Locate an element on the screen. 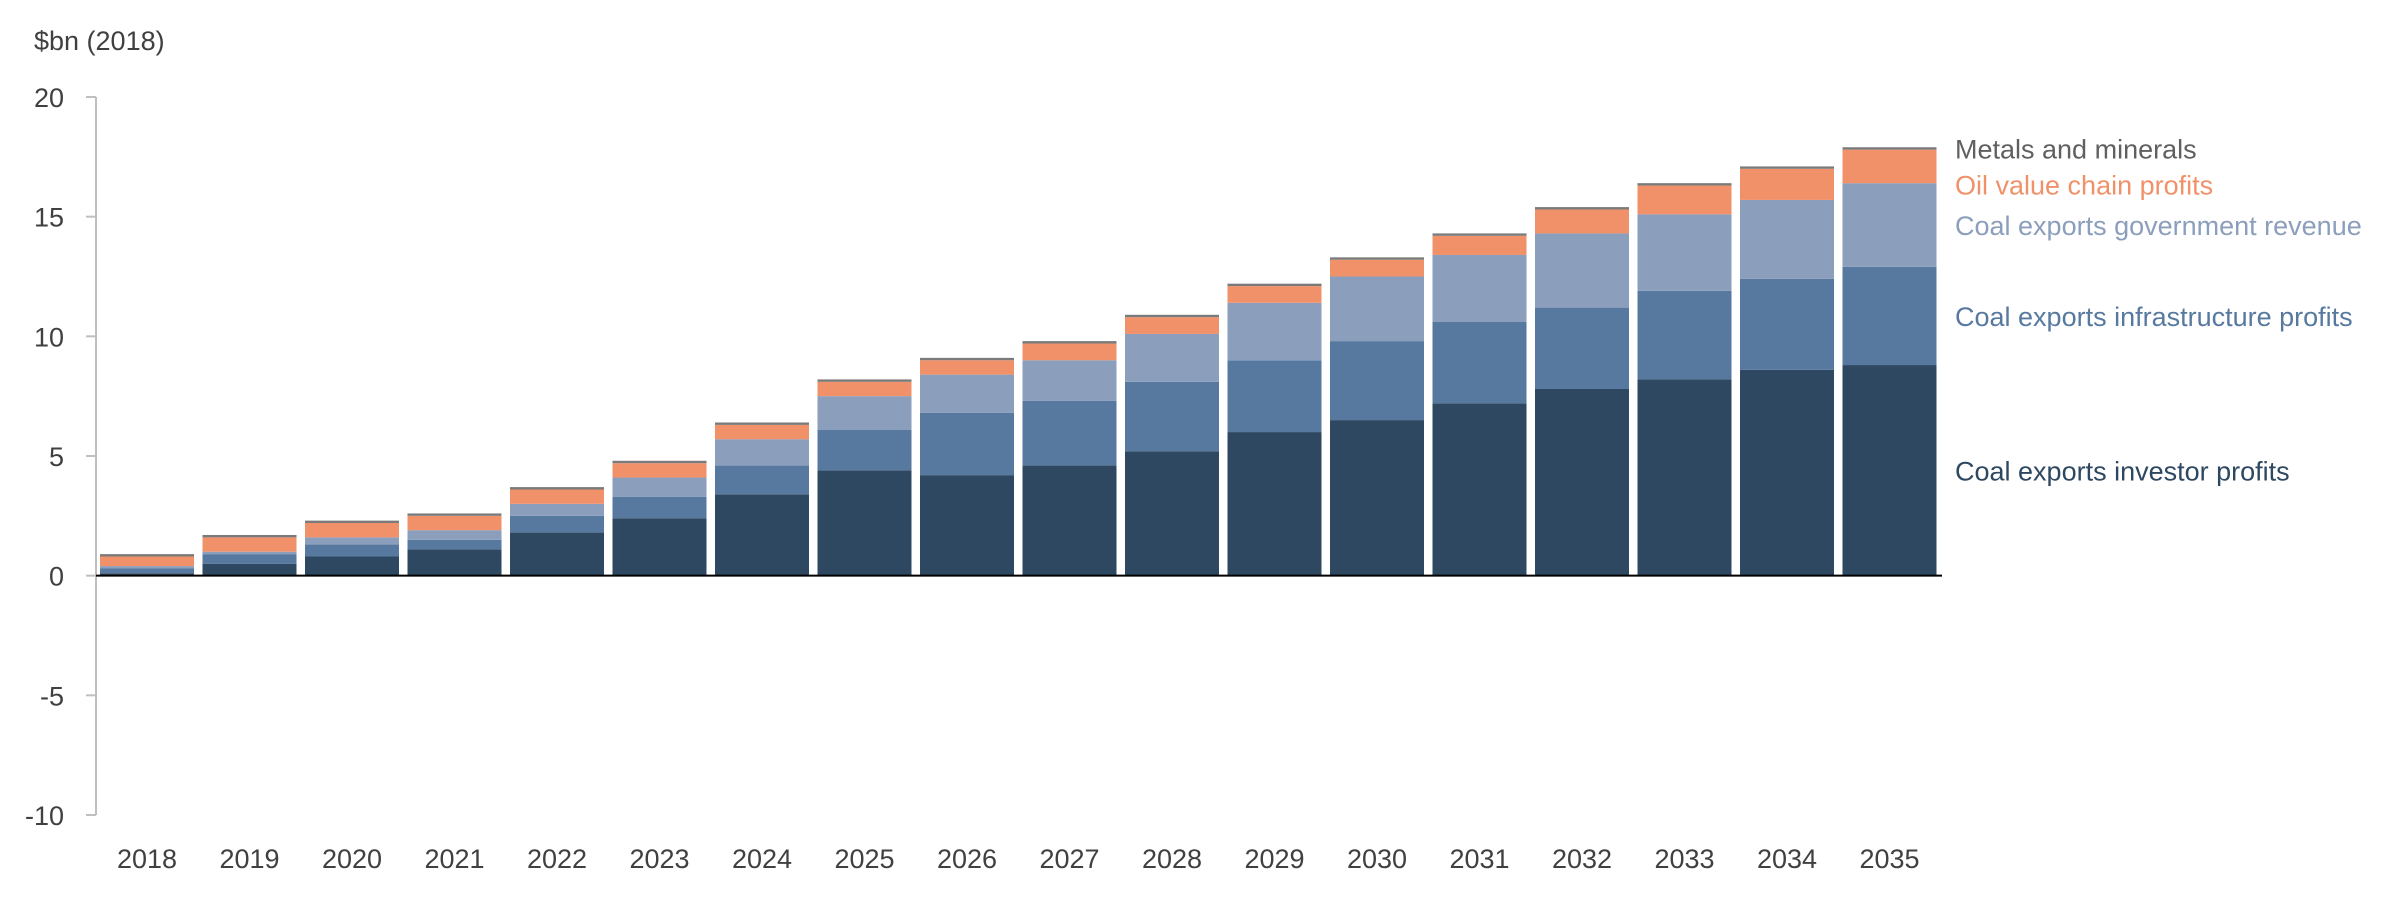 The height and width of the screenshot is (900, 2400). bar-segment-metals-and-minerals-2018 is located at coordinates (147, 555).